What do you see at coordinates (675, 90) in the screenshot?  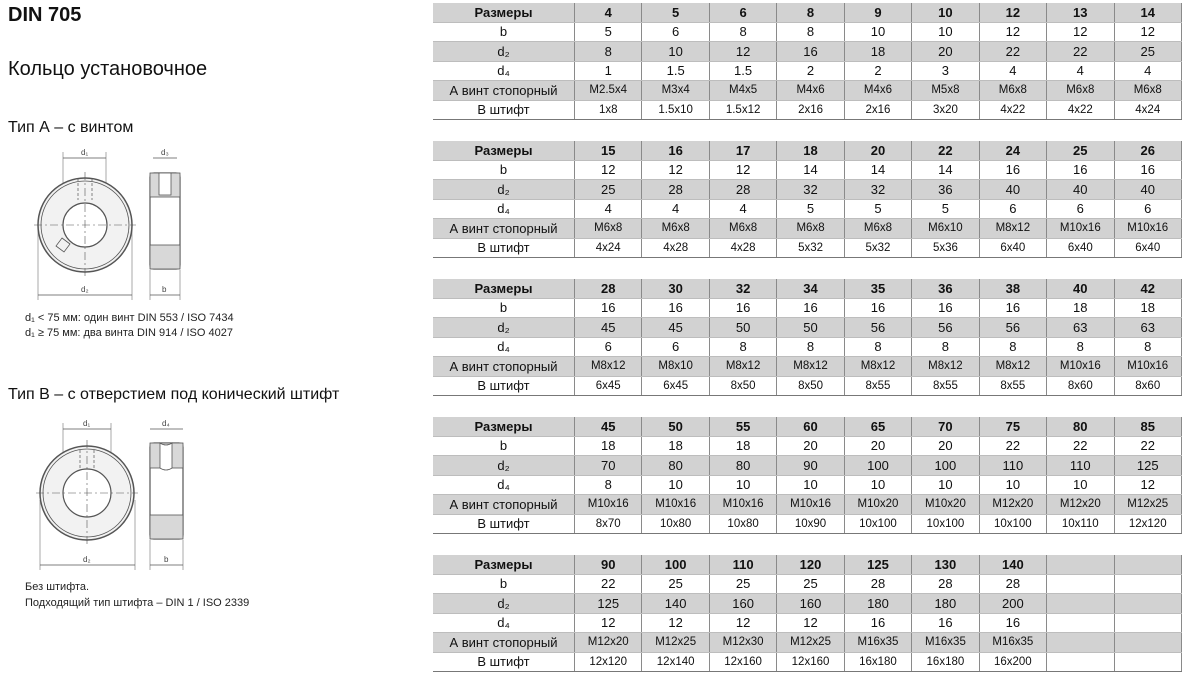 I see `table-cell: M3x4` at bounding box center [675, 90].